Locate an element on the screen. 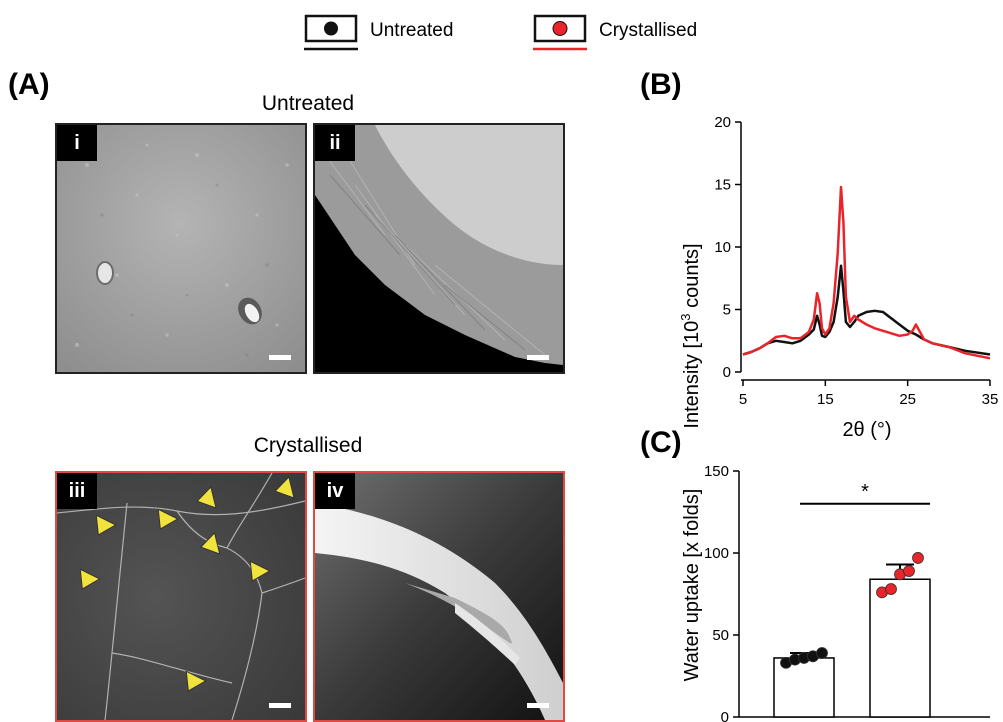 Image resolution: width=1003 pixels, height=722 pixels. xrd-x-tick-label: 25 is located at coordinates (907, 399).